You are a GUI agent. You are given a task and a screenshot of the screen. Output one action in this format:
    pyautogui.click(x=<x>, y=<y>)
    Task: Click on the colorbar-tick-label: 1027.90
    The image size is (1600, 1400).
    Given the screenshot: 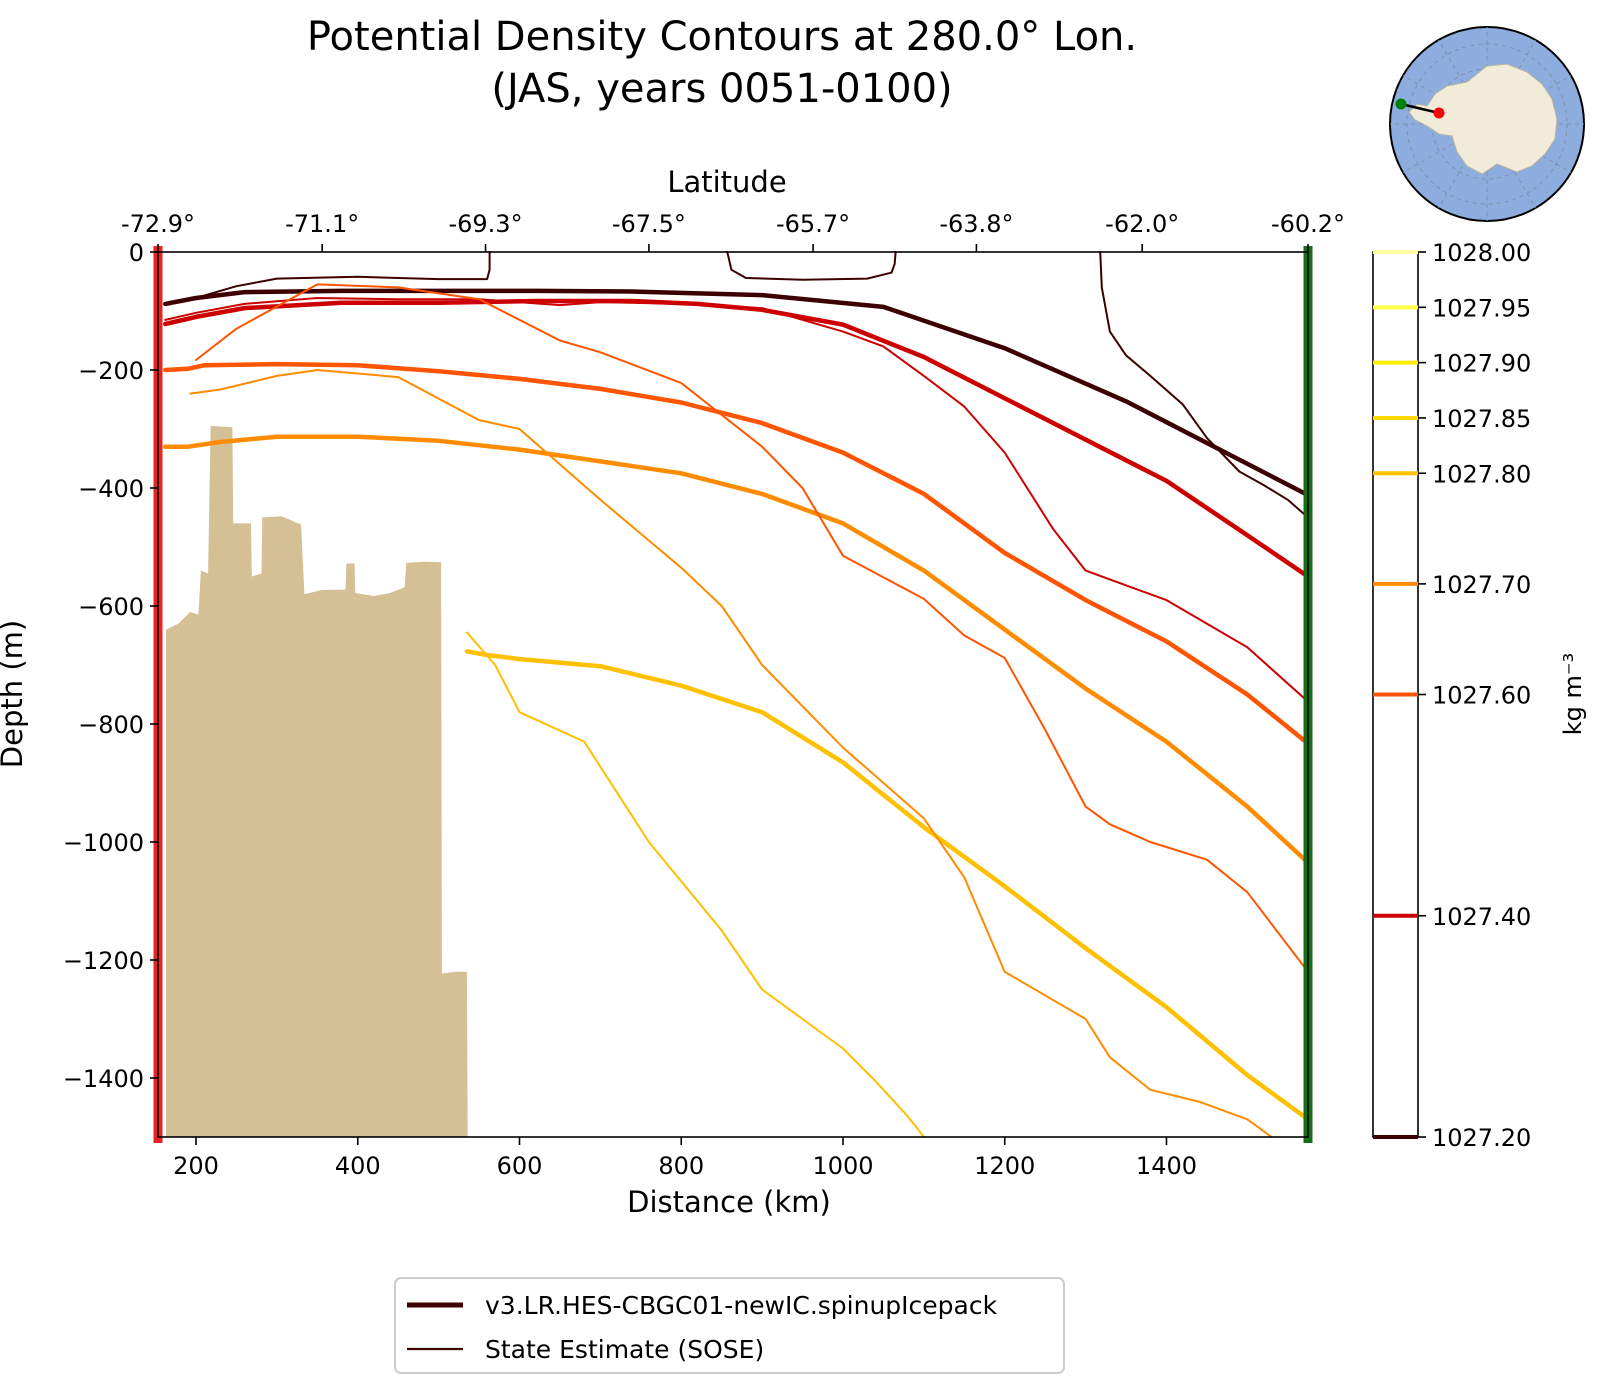 What is the action you would take?
    pyautogui.click(x=1481, y=364)
    